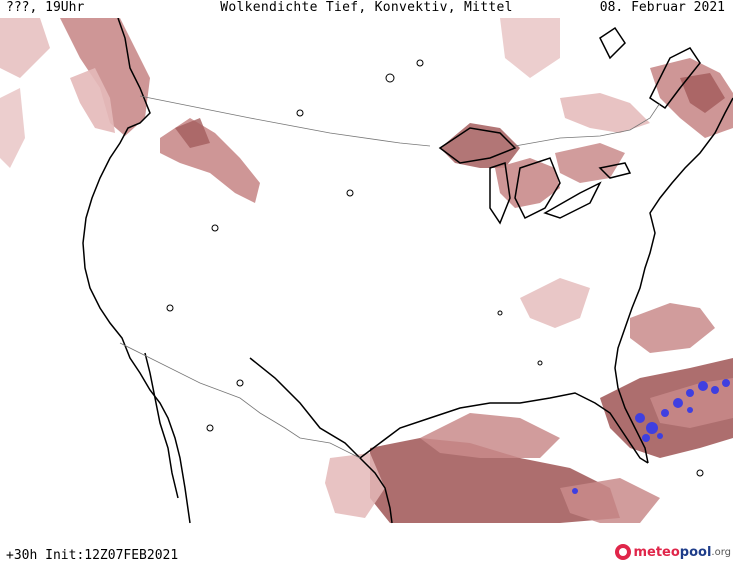  I want to click on logo-text-meteo: meteo, so click(656, 552).